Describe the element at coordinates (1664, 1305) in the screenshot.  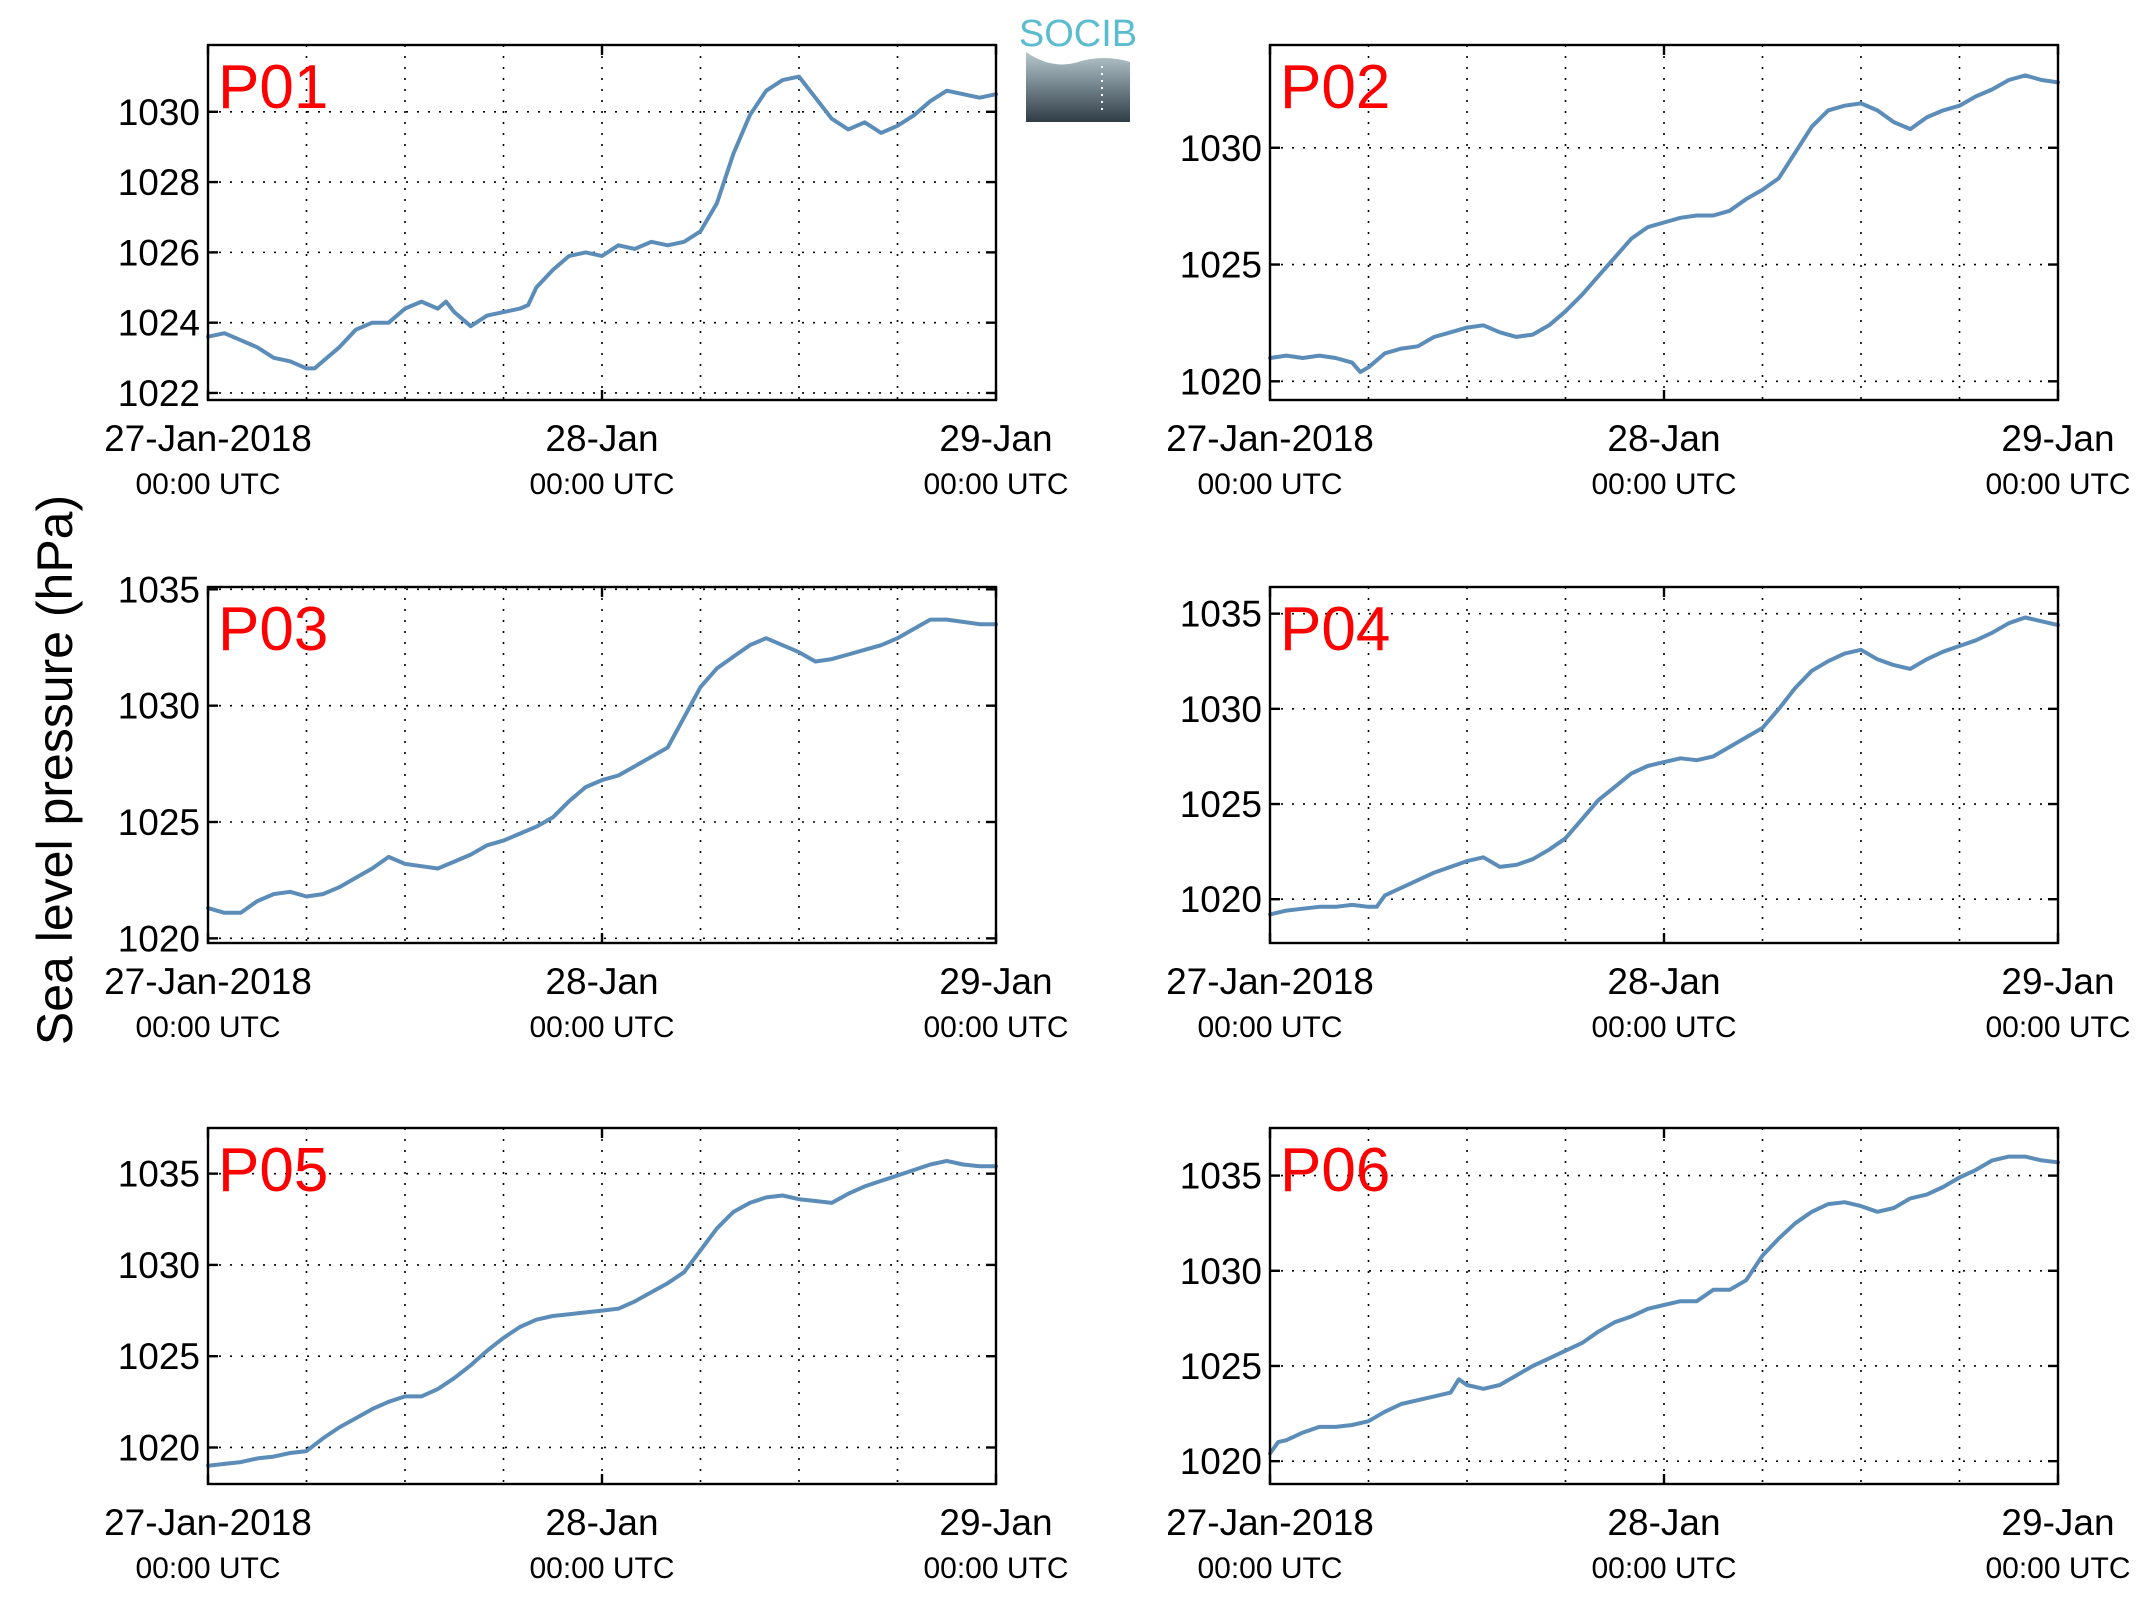
I see `series-line-p06` at that location.